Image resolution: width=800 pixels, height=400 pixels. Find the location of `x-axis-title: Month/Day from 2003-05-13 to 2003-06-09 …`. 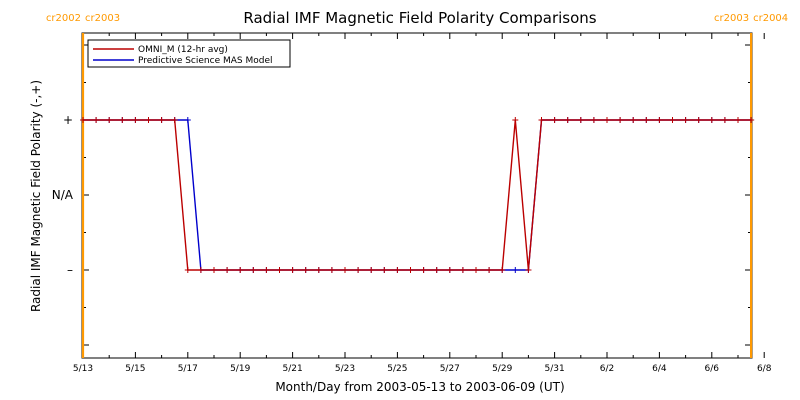

x-axis-title: Month/Day from 2003-05-13 to 2003-06-09 … is located at coordinates (419, 387).